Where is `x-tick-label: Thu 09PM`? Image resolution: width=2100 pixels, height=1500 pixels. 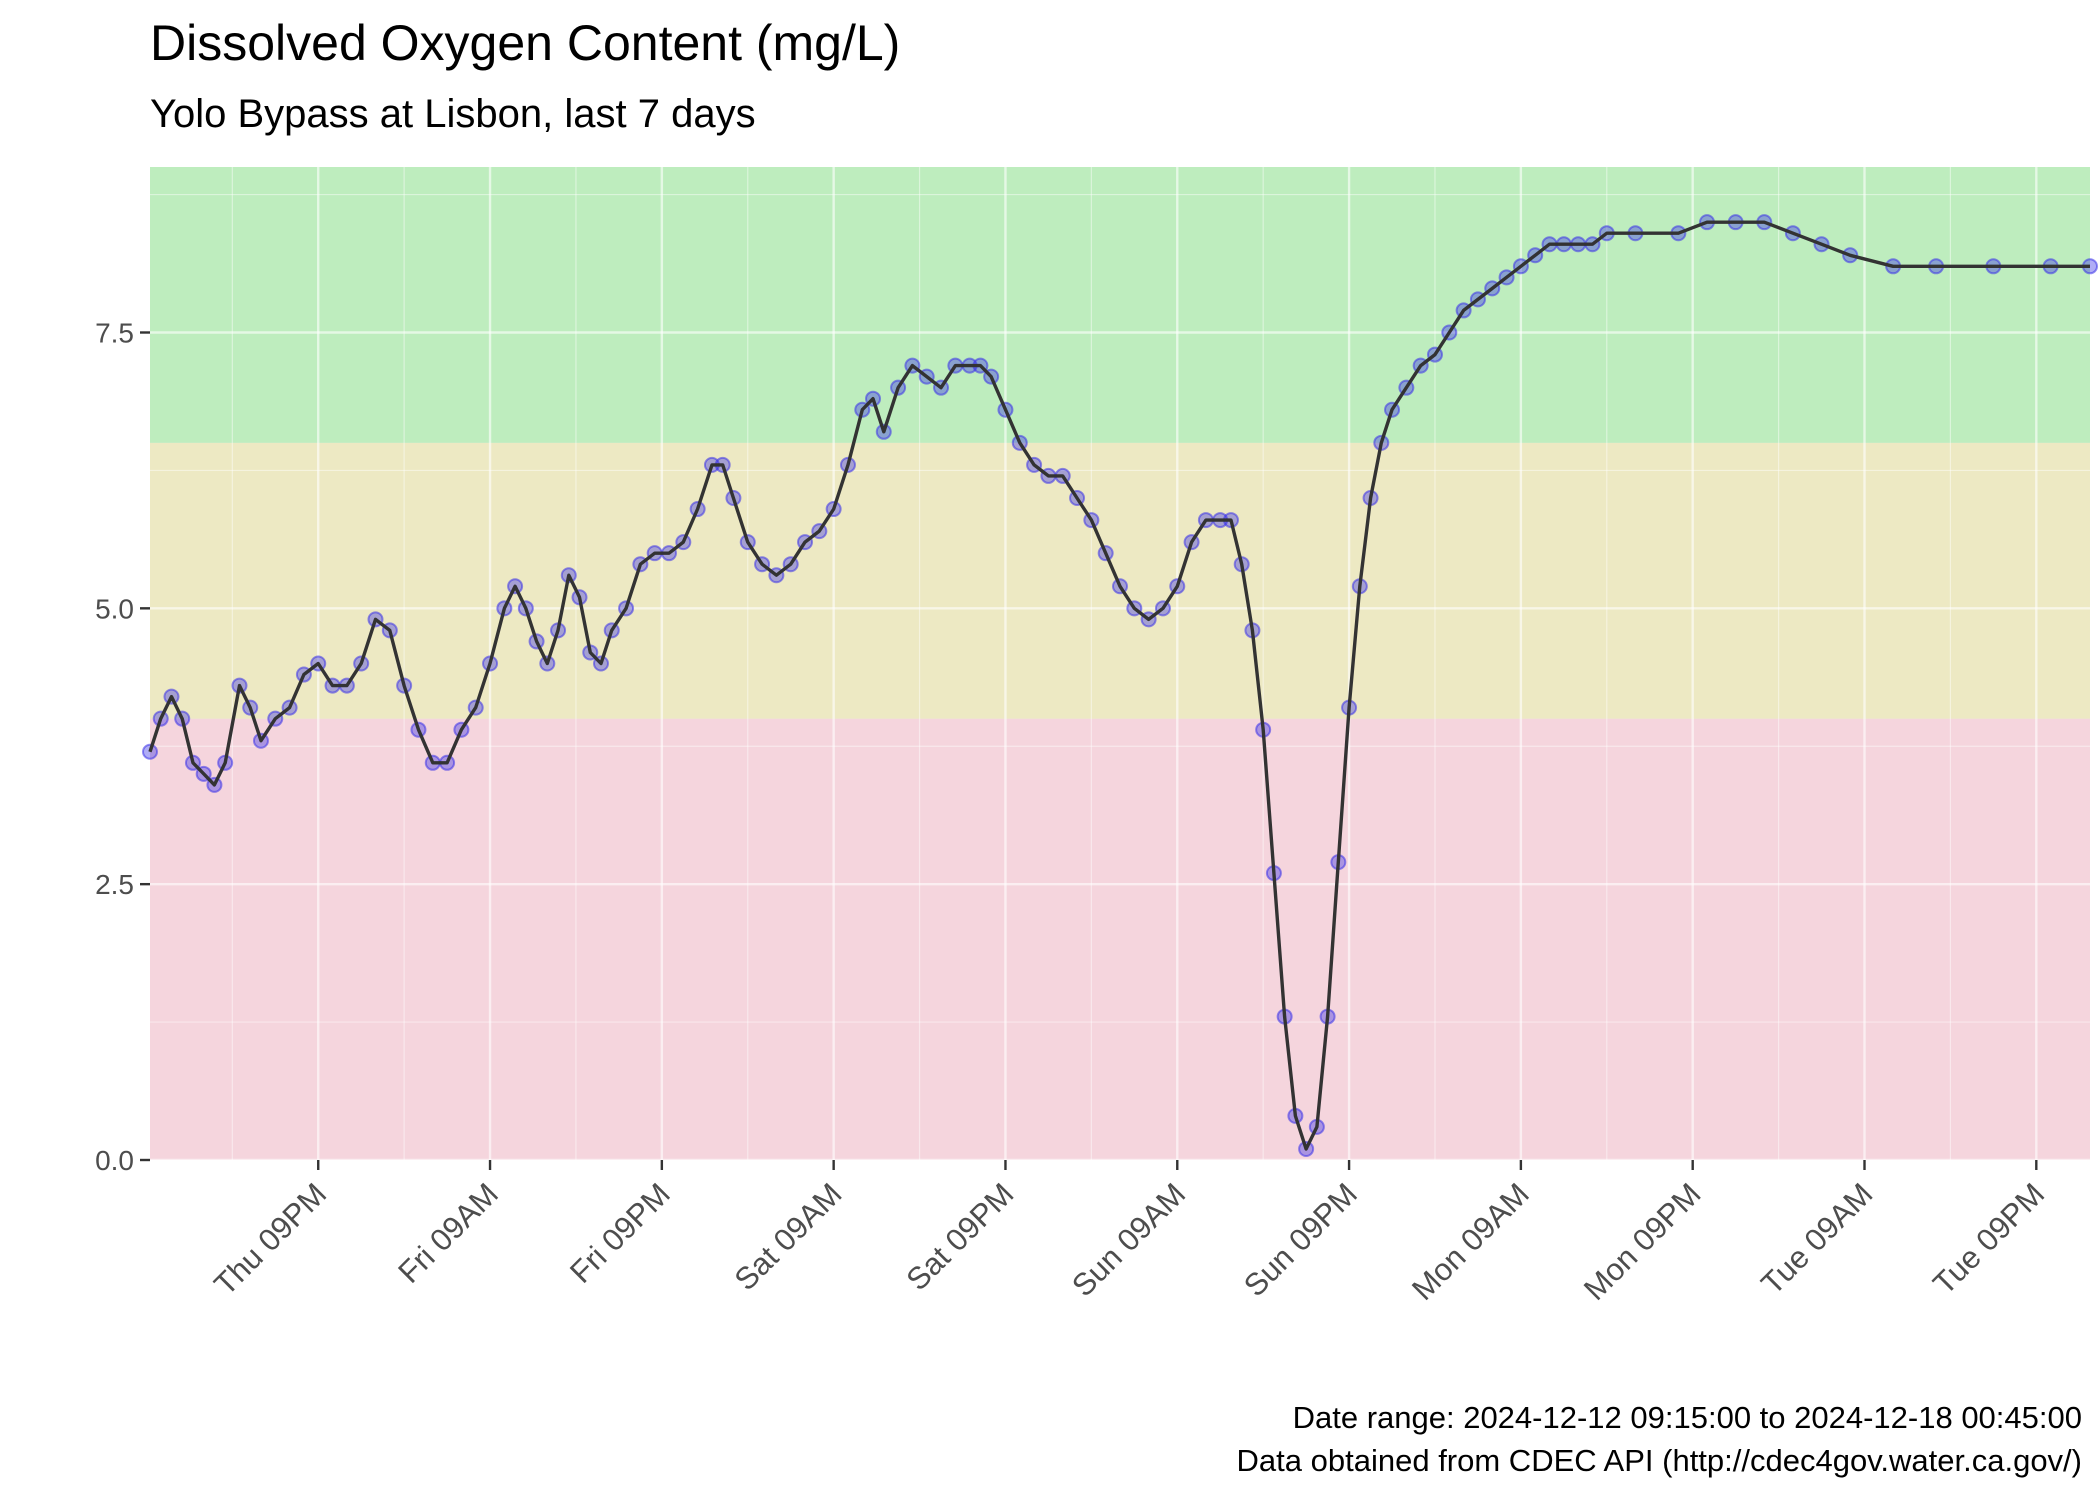
x-tick-label: Thu 09PM is located at coordinates (270, 1239).